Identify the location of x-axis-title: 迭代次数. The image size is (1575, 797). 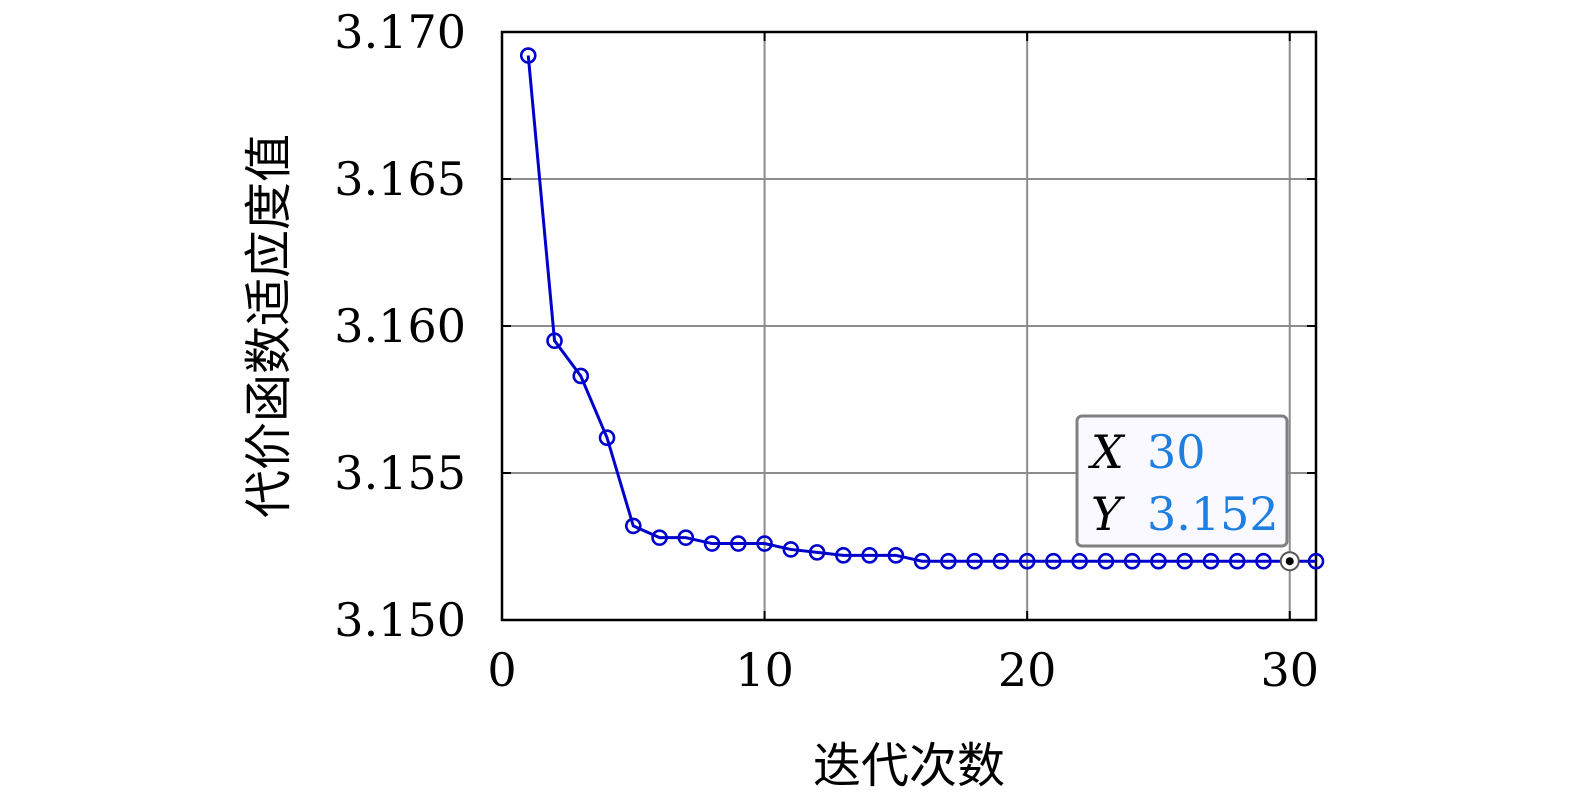
(909, 766).